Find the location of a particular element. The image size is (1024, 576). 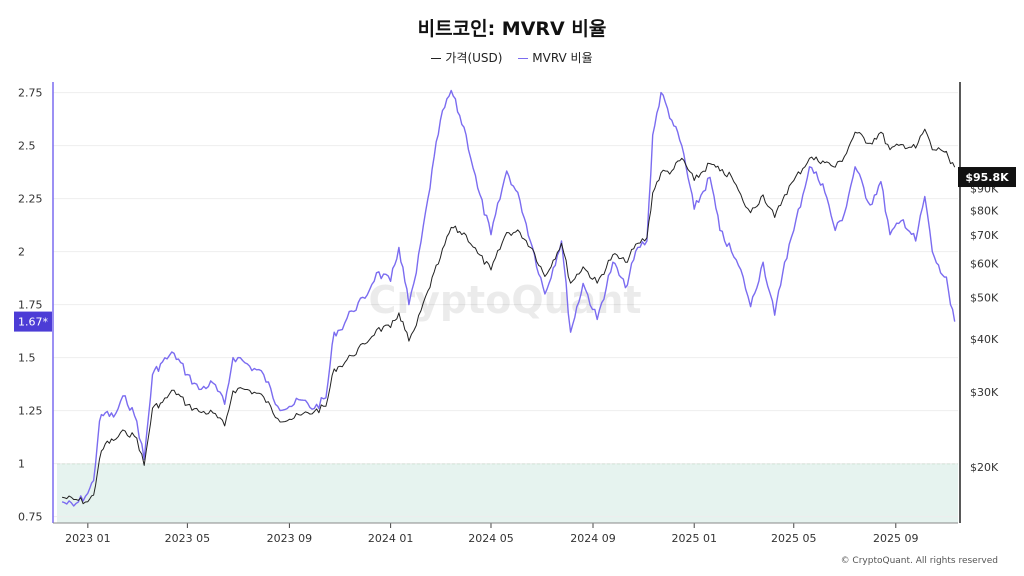

y-tick-left: 1 is located at coordinates (21, 464).